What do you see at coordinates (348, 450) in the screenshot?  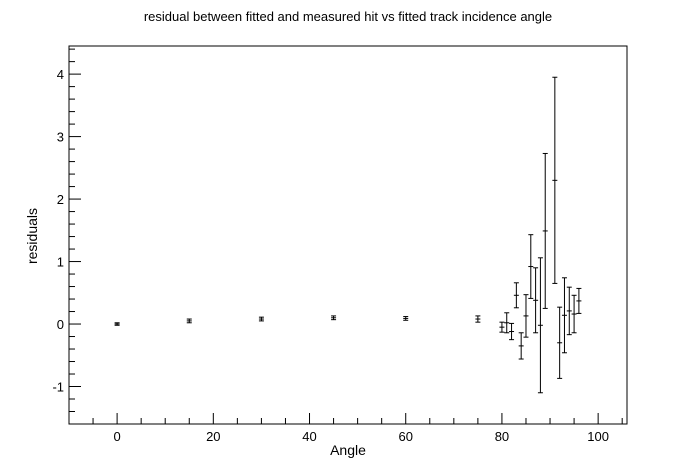 I see `x-axis-label: Angle` at bounding box center [348, 450].